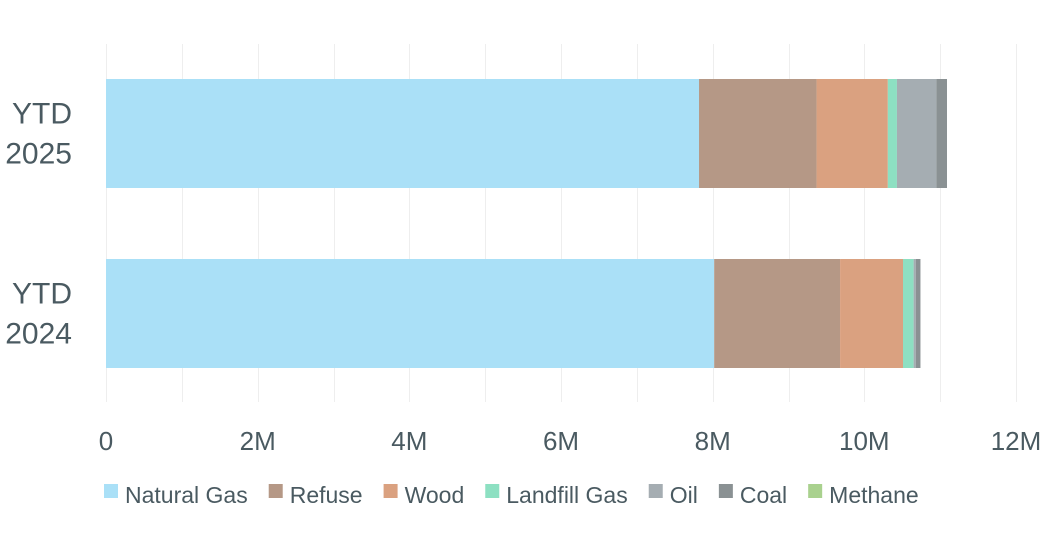  I want to click on legend-label: Coal, so click(763, 495).